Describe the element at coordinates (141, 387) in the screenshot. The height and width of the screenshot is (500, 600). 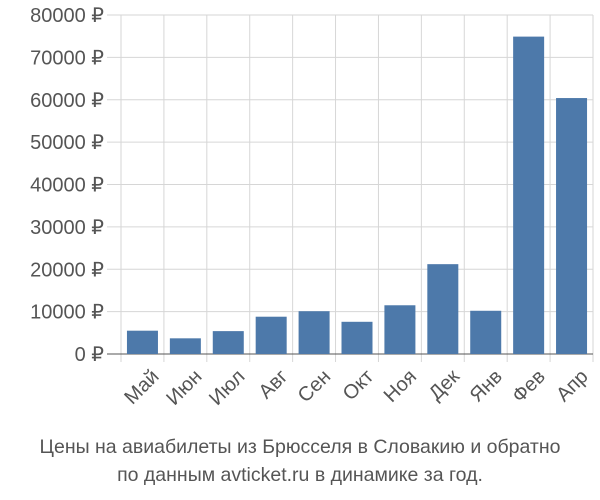
I see `x-tick-label: Май` at that location.